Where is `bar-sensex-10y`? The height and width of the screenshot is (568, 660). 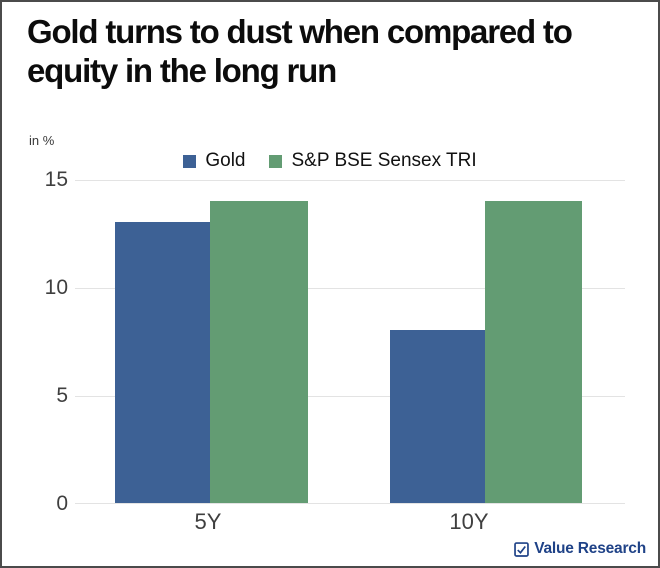
bar-sensex-10y is located at coordinates (533, 351).